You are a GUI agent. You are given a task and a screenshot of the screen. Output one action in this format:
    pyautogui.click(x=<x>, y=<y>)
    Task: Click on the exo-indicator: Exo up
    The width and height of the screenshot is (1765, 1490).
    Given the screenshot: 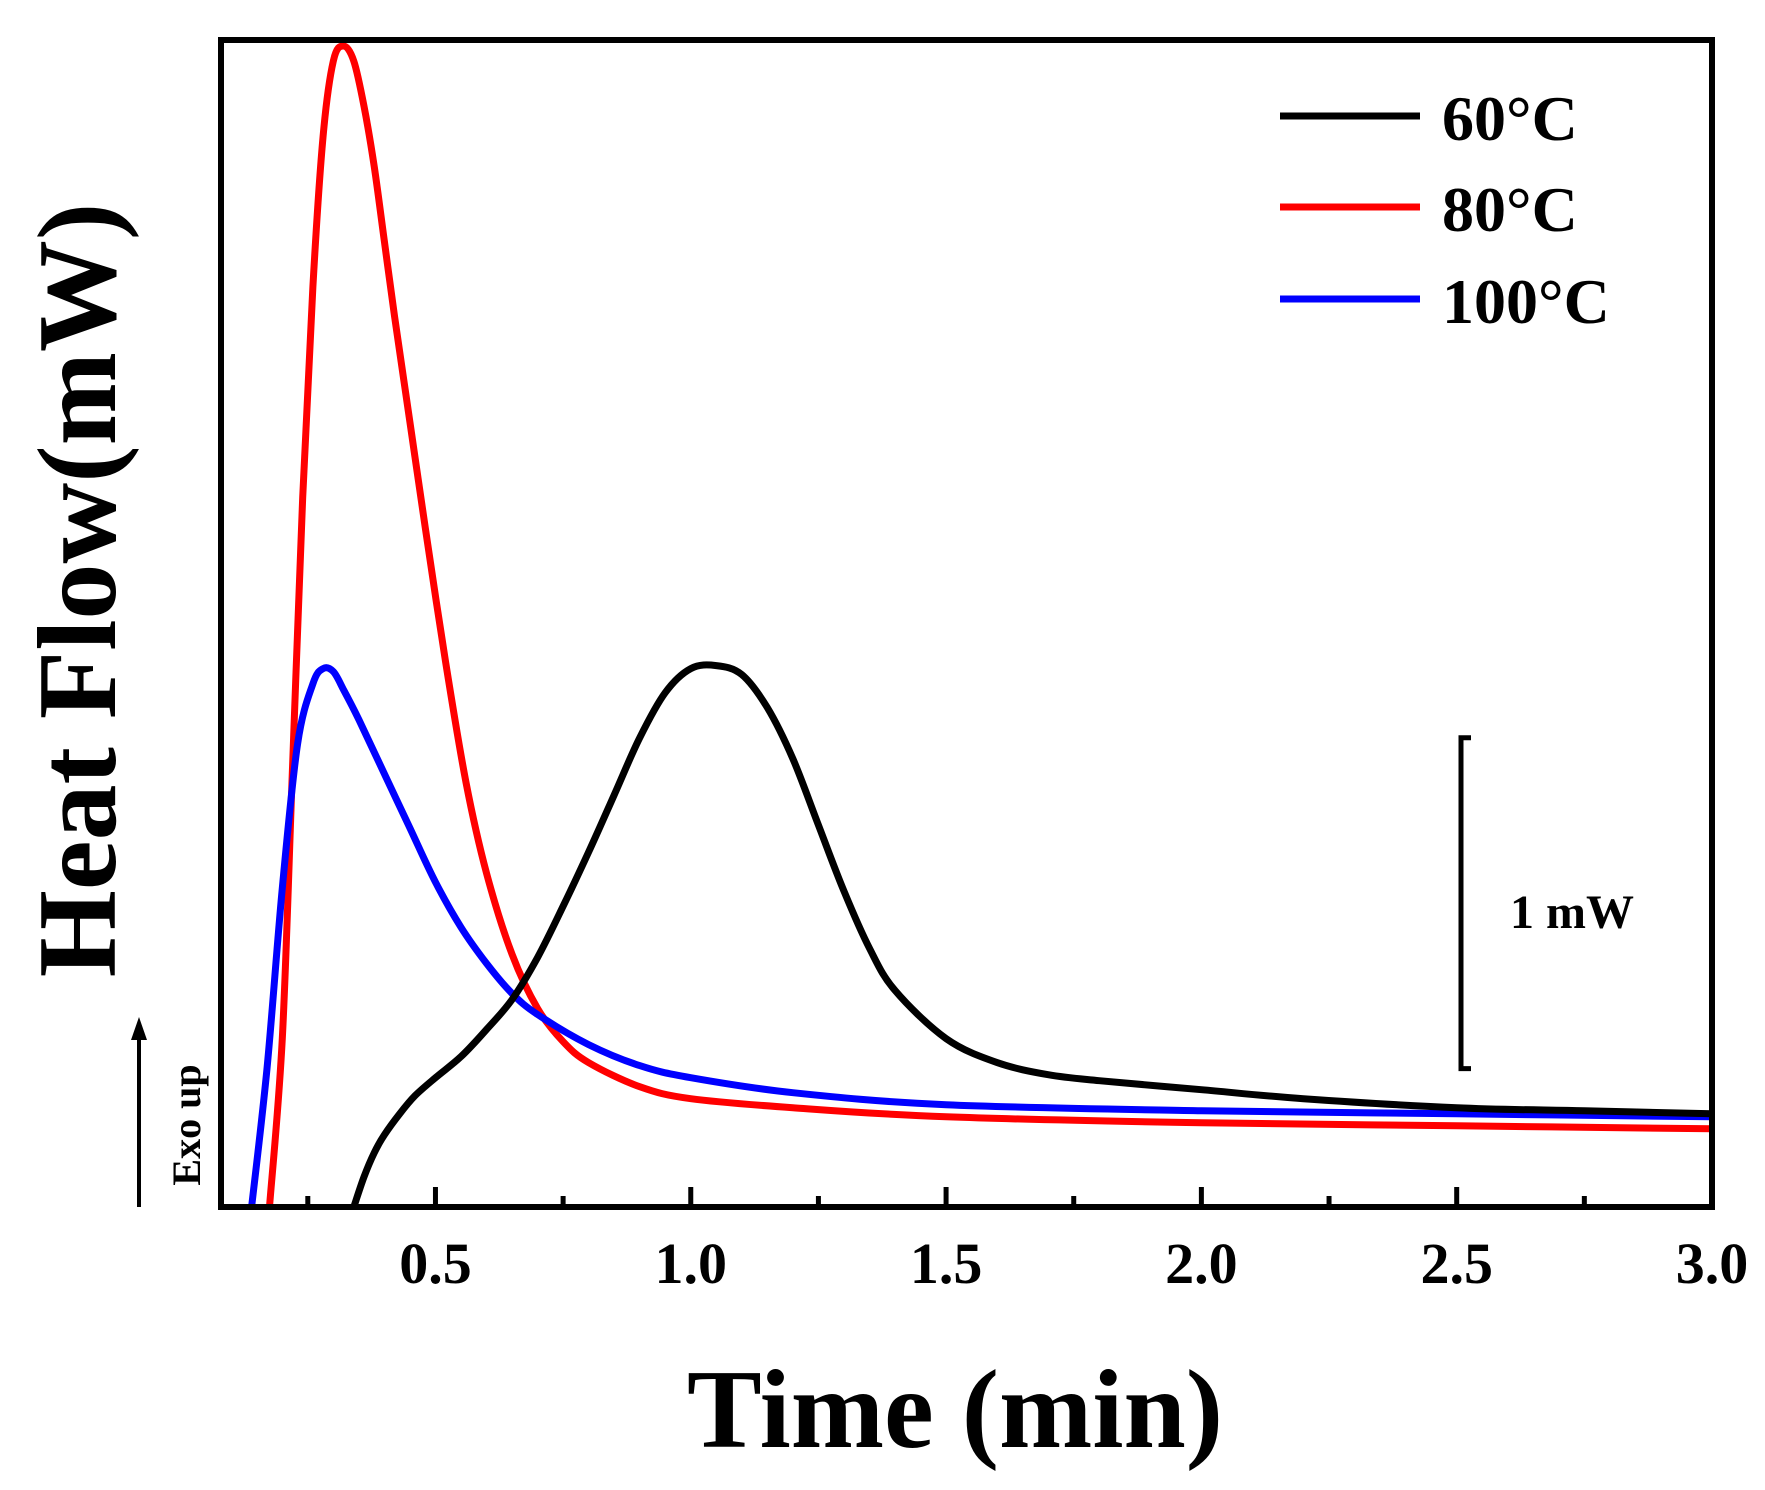 What is the action you would take?
    pyautogui.click(x=170, y=1112)
    